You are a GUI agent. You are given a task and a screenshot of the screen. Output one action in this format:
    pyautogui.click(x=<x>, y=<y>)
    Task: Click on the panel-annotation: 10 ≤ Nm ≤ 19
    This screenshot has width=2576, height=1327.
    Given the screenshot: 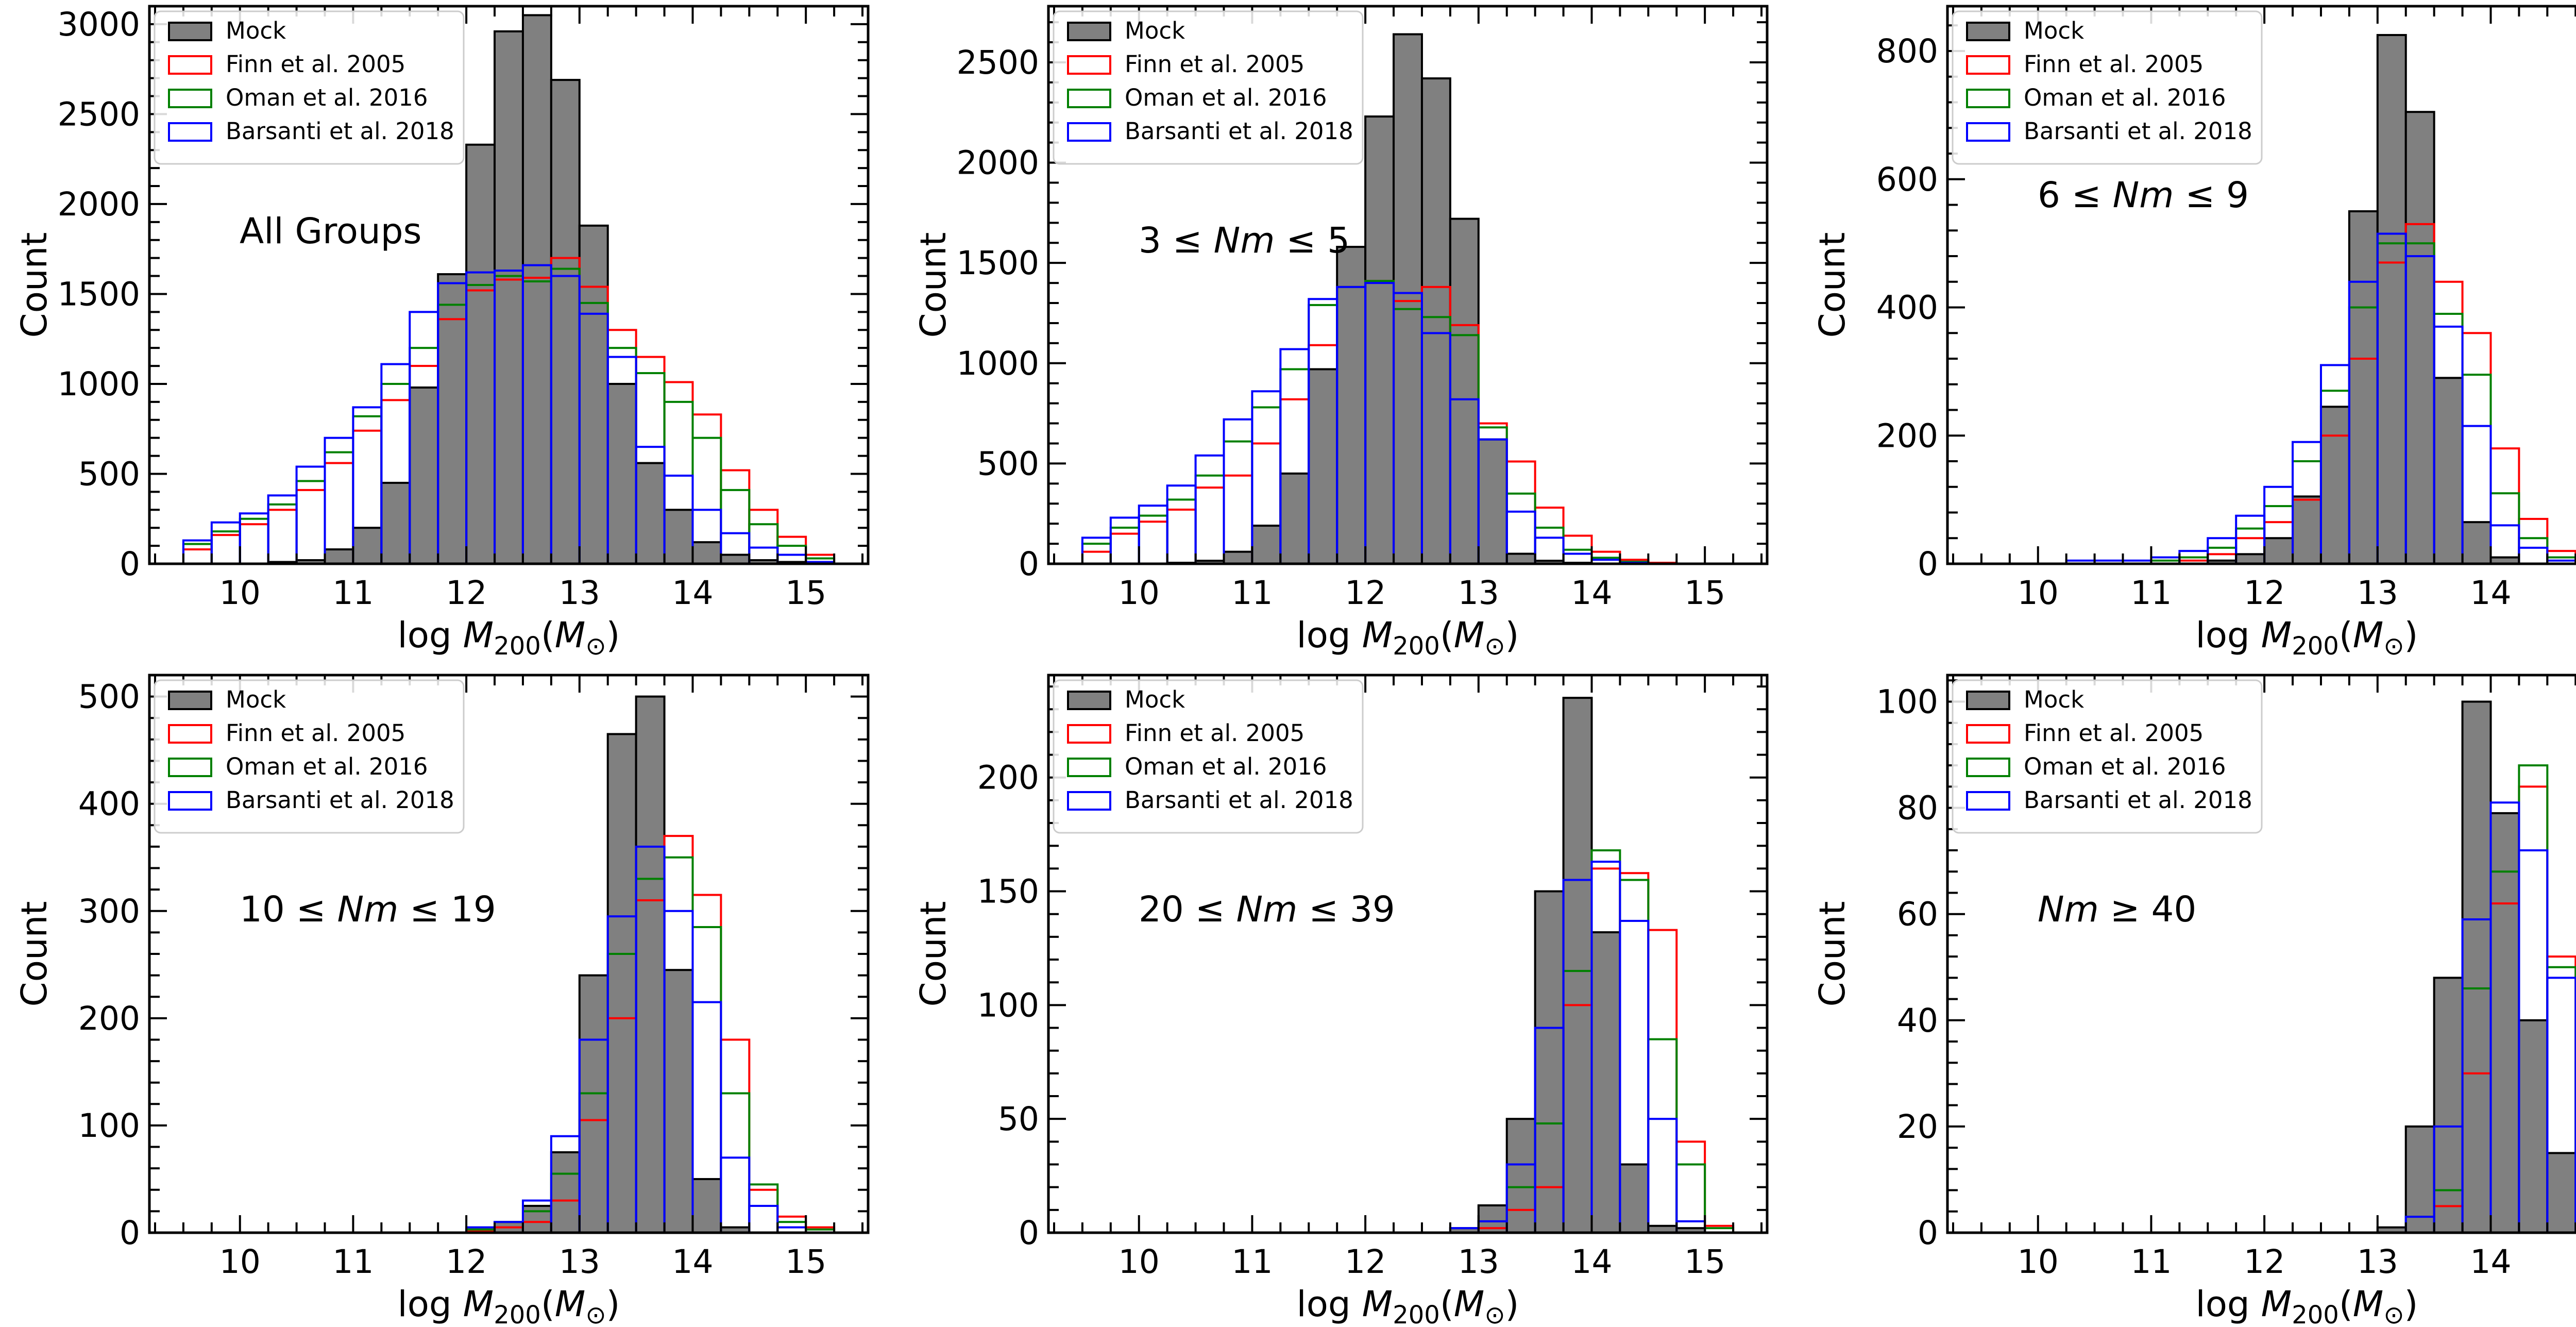 What is the action you would take?
    pyautogui.click(x=368, y=909)
    